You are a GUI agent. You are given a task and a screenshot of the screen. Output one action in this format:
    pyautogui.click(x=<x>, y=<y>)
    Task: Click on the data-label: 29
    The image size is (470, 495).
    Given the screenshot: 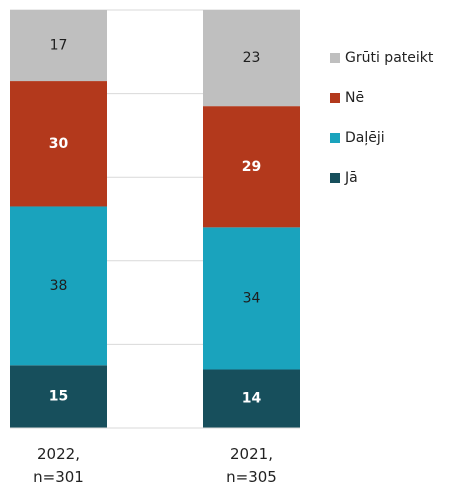 What is the action you would take?
    pyautogui.click(x=251, y=167)
    